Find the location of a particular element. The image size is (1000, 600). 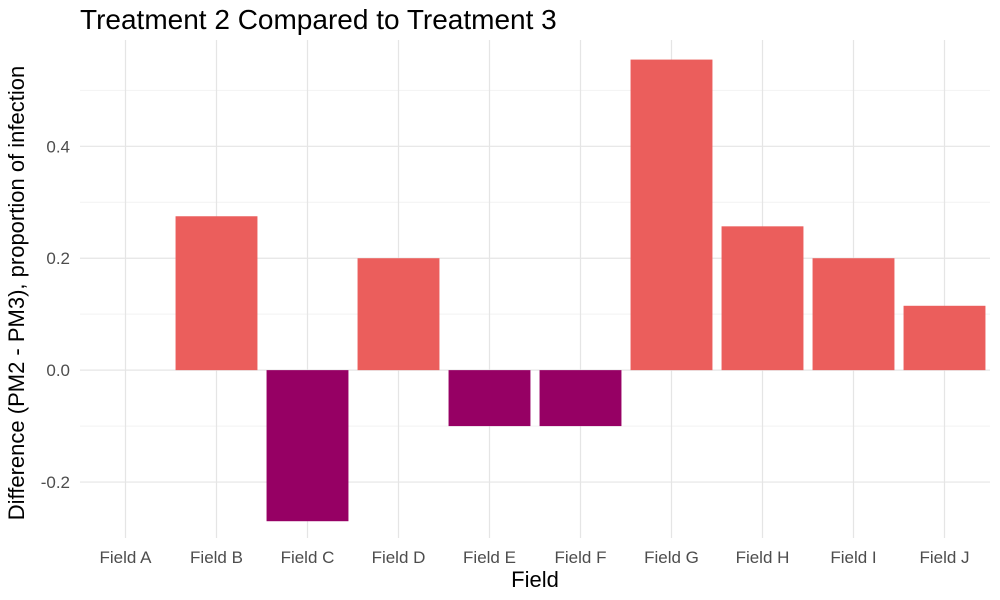

y-tick-label: 0.4 is located at coordinates (58, 146).